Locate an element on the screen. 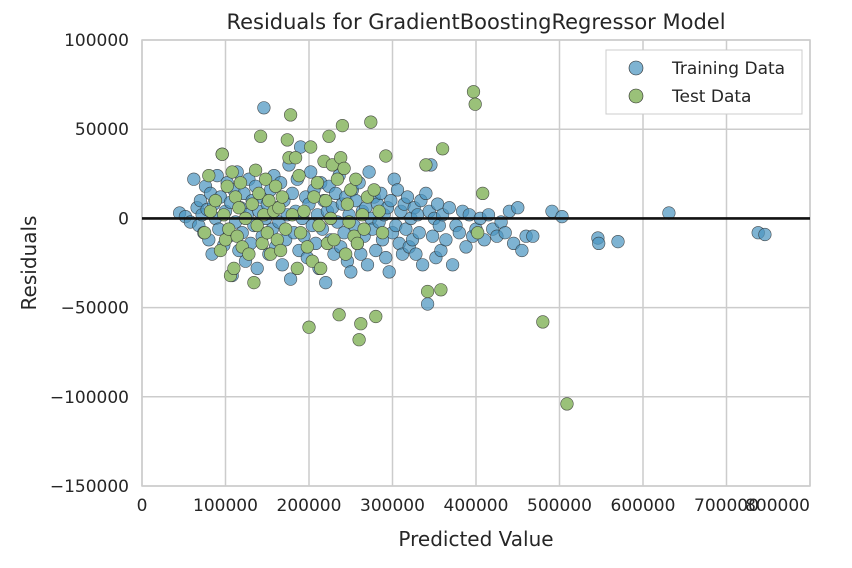 The height and width of the screenshot is (568, 852). x-axis-title: Predicted Value is located at coordinates (475, 539).